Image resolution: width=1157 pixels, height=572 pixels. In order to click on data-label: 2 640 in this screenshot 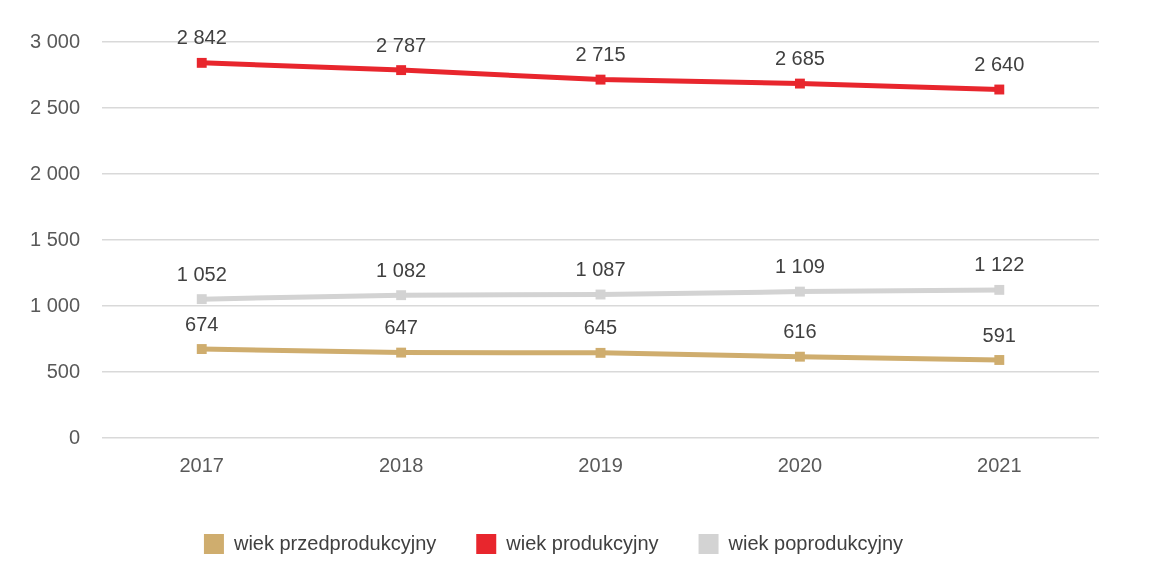, I will do `click(999, 64)`.